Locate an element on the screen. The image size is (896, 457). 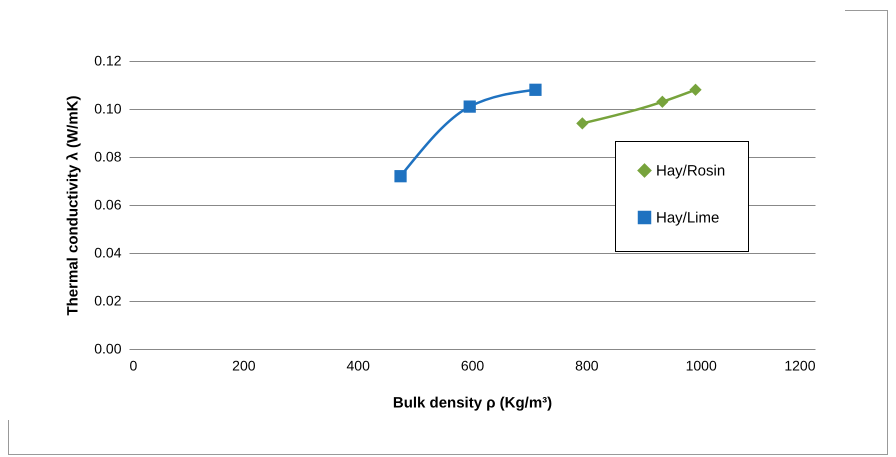
y-tick-label: 0.10 is located at coordinates (108, 108).